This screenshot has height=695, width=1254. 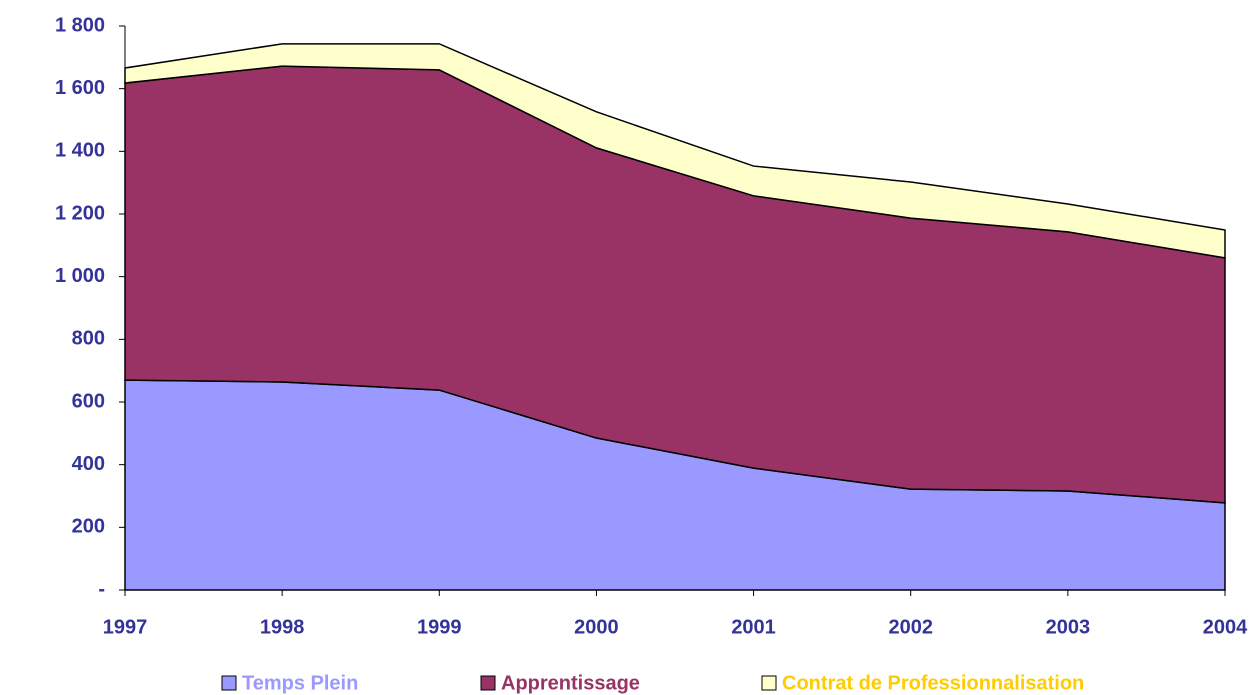 I want to click on y-tick-label: 1 000, so click(x=80, y=276).